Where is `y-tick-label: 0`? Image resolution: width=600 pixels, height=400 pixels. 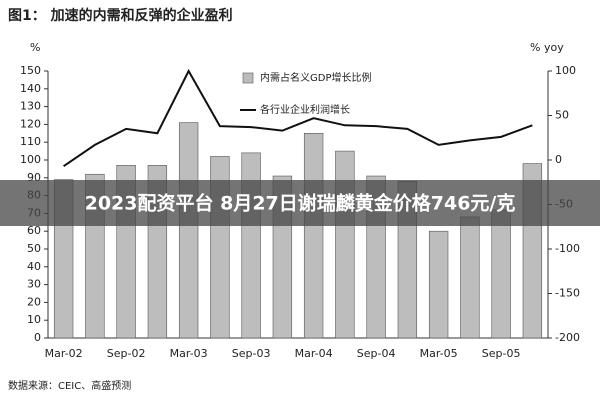
y-tick-label: 0 is located at coordinates (37, 337).